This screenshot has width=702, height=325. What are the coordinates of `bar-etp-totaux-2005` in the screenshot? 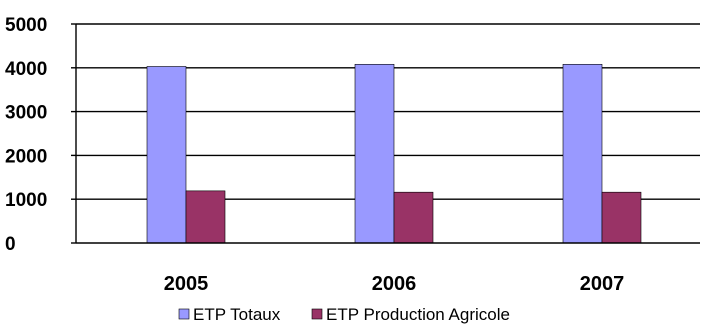 It's located at (166, 155).